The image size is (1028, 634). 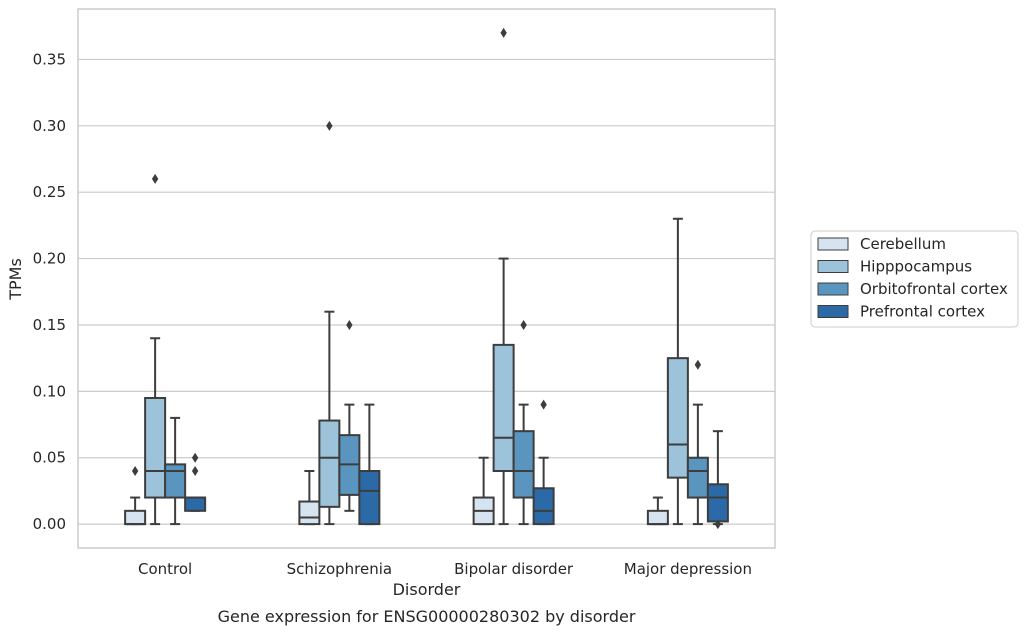 I want to click on box-schizophrenia-cerebellum, so click(x=309, y=498).